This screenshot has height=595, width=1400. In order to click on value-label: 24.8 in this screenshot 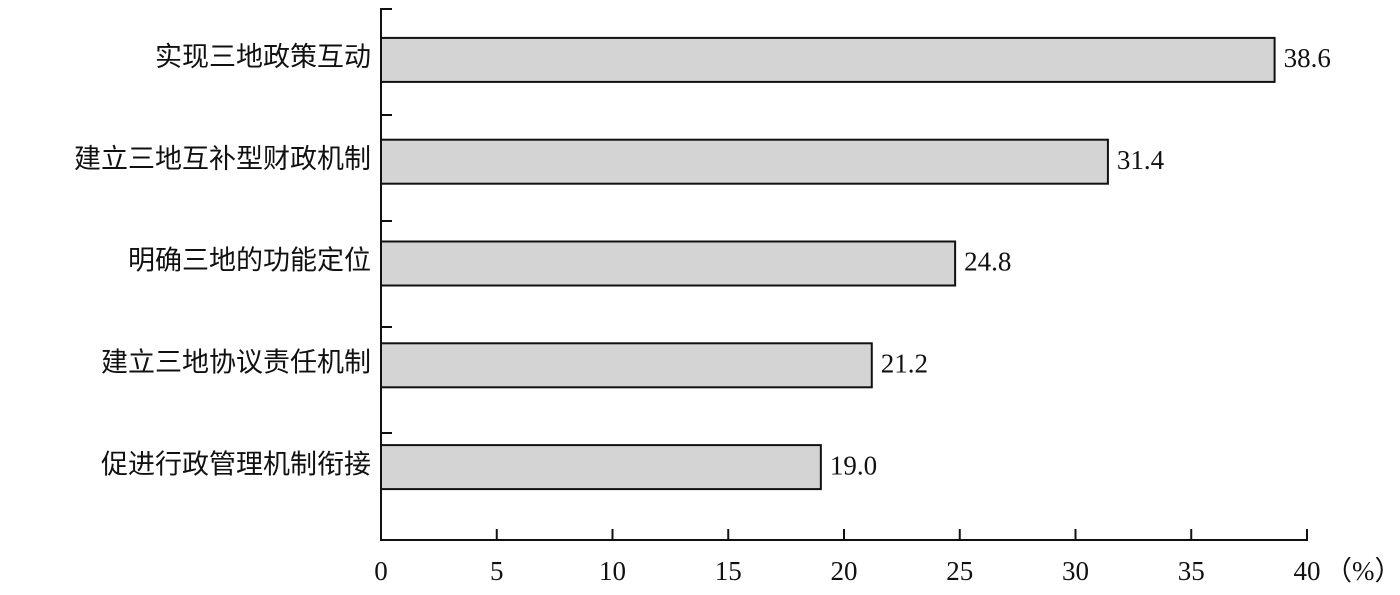, I will do `click(987, 262)`.